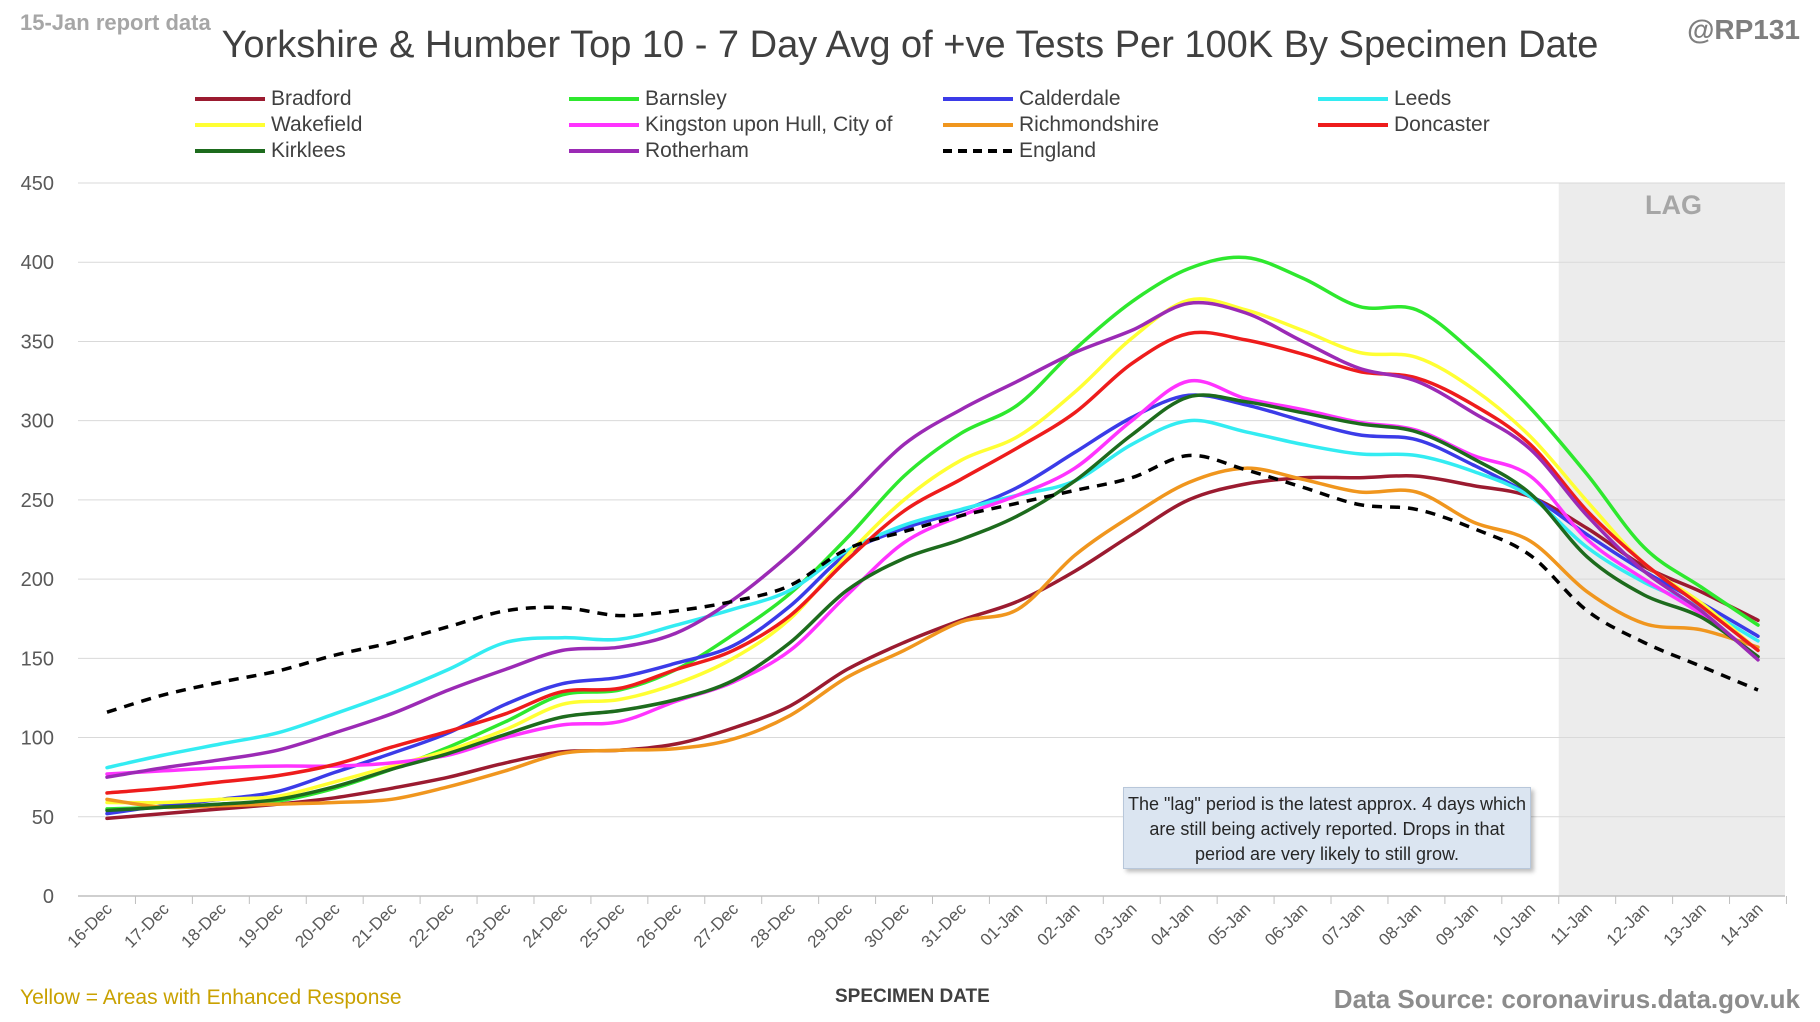  Describe the element at coordinates (311, 98) in the screenshot. I see `legend-label: Bradford` at that location.